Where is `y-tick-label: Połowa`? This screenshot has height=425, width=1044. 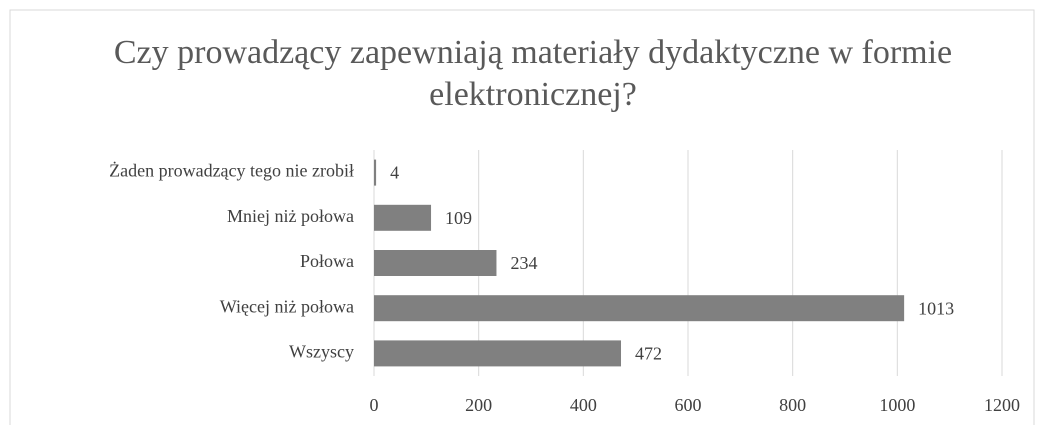 y-tick-label: Połowa is located at coordinates (327, 261).